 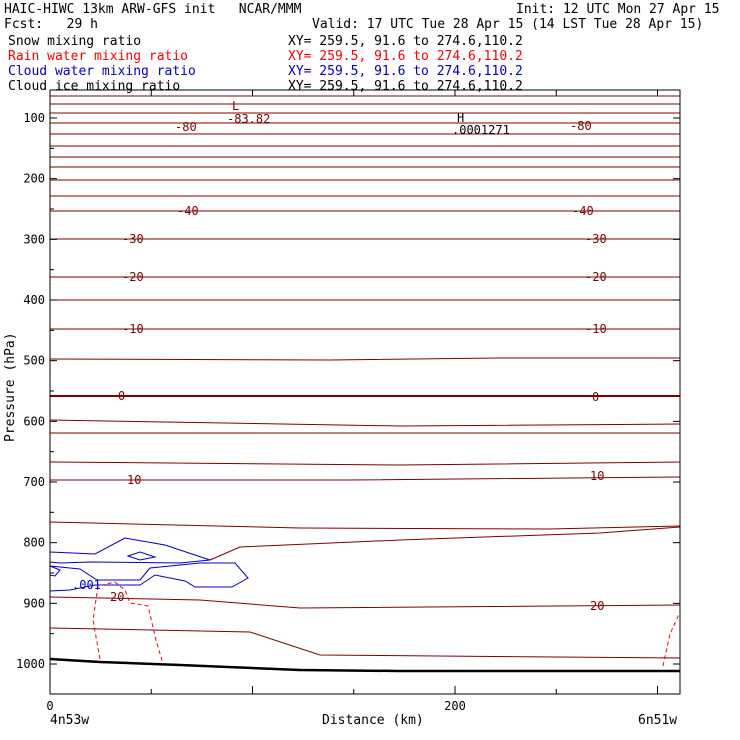 I want to click on field-snow-xy: XY= 259.5, 91.6 to 274.6,110.2, so click(x=405, y=41).